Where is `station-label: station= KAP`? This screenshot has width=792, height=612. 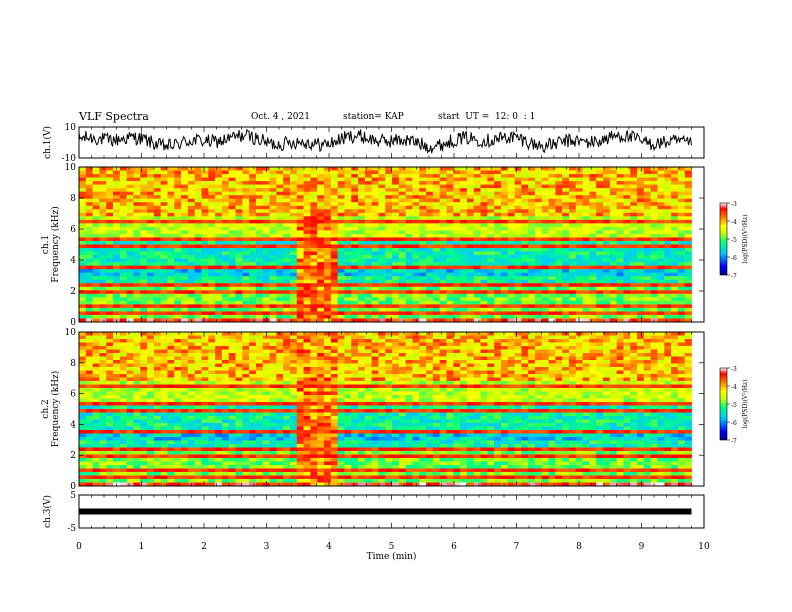
station-label: station= KAP is located at coordinates (373, 117).